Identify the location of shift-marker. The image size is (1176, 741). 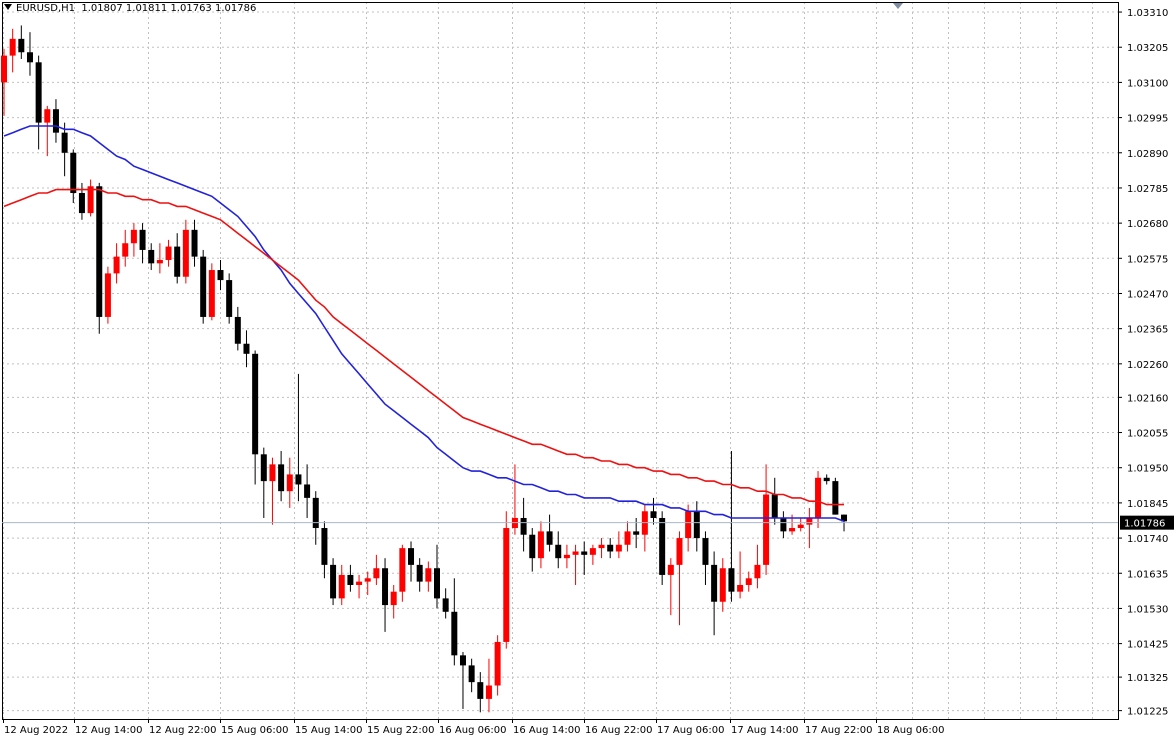
(898, 6).